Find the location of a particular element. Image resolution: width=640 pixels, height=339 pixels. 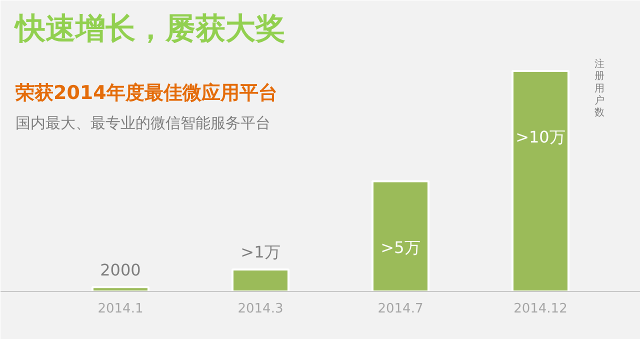

data-label: >10万 is located at coordinates (541, 137).